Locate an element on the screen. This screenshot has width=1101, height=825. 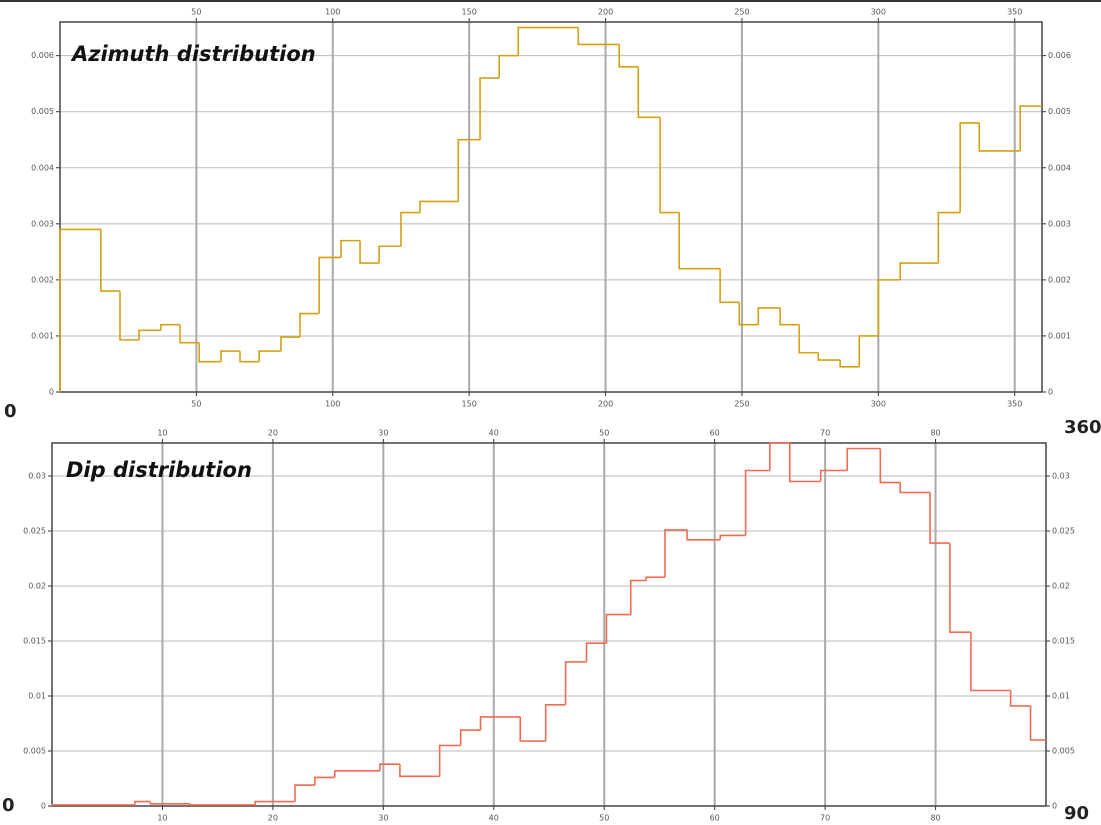
x-max-label: 90 is located at coordinates (1076, 813).